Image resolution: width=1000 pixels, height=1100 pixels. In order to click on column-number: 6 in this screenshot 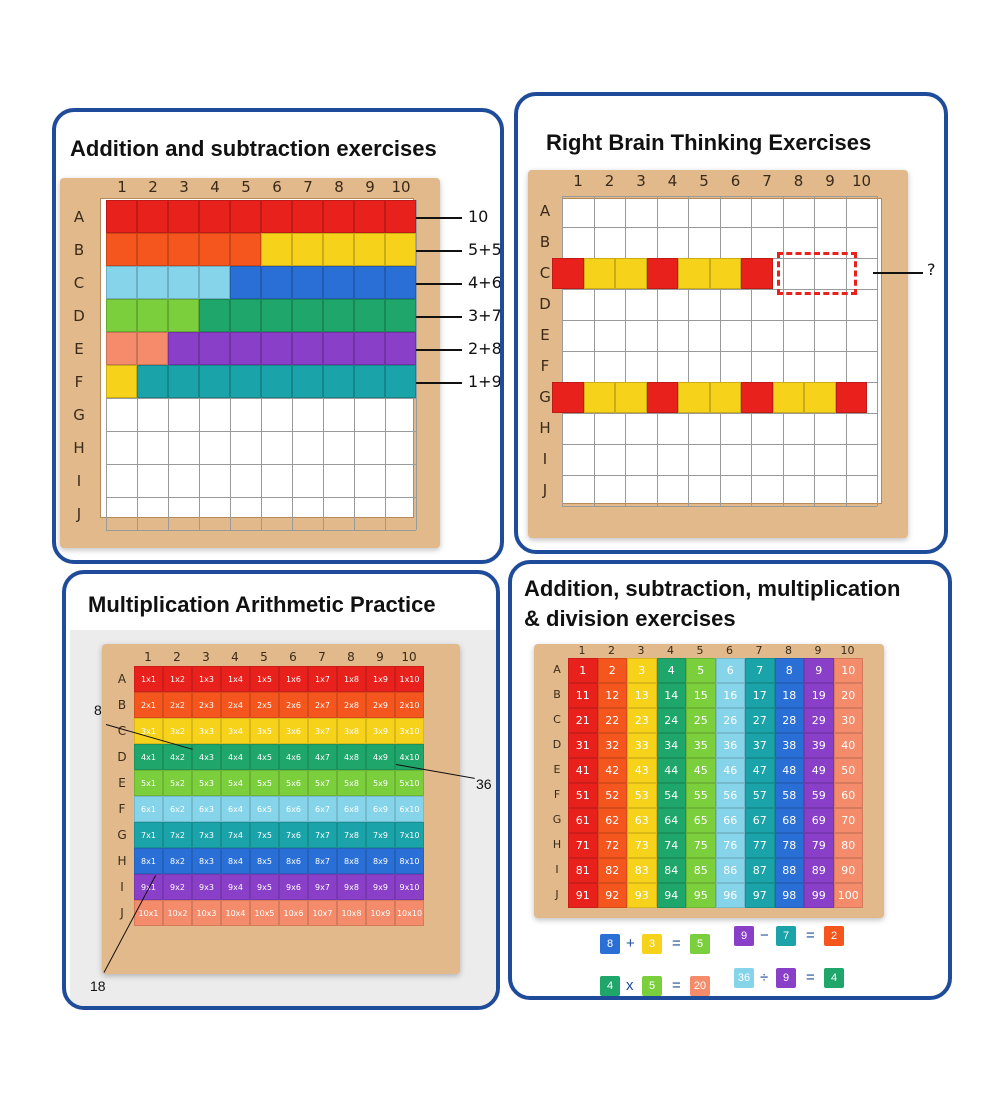, I will do `click(729, 650)`.